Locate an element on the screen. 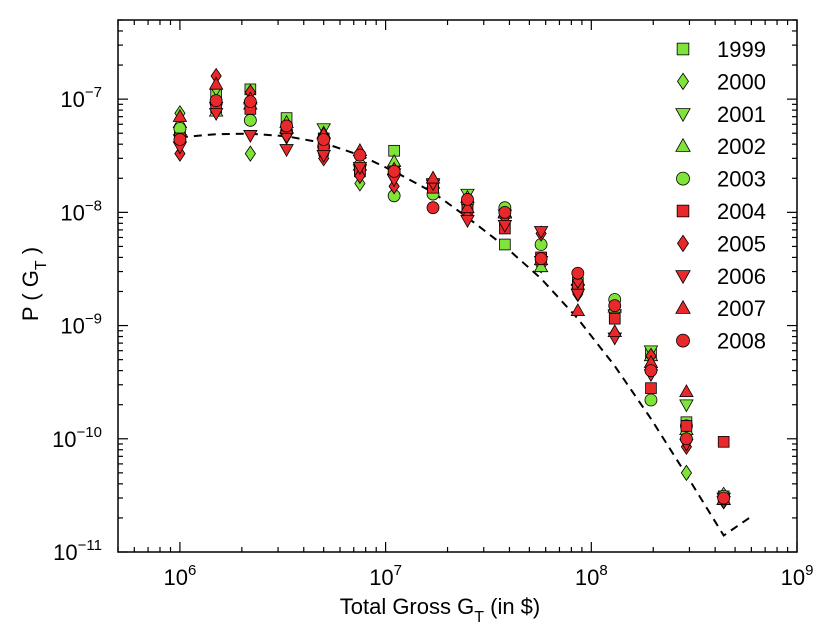  legend-item-1999: 1999 is located at coordinates (721, 49).